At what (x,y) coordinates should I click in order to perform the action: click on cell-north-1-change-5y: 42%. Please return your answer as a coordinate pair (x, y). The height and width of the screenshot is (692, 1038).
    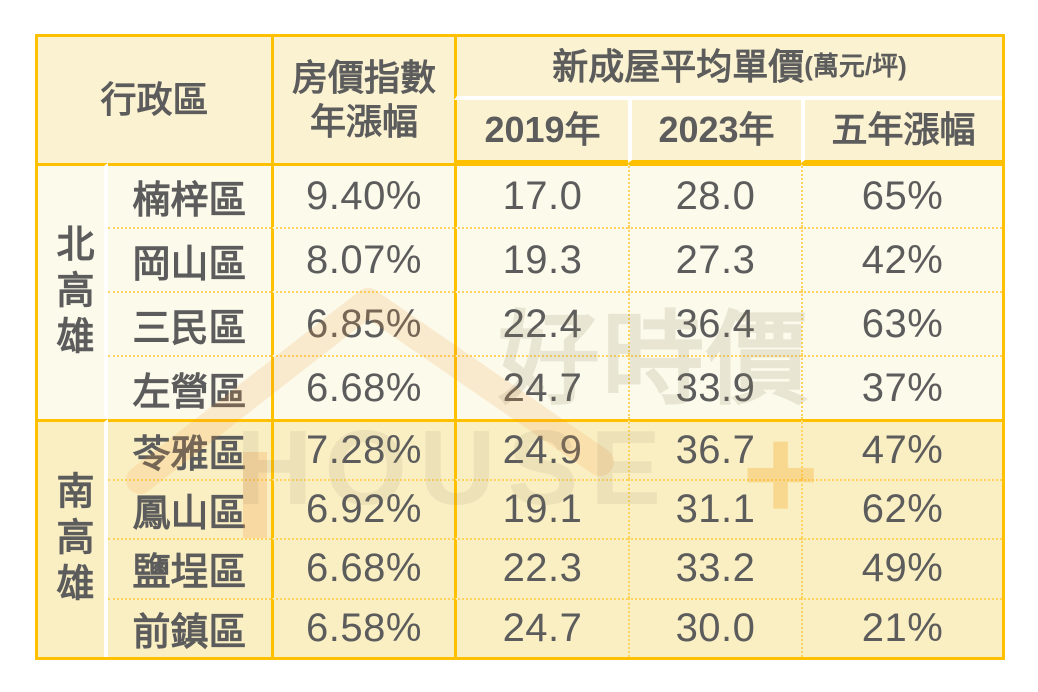
    Looking at the image, I should click on (901, 259).